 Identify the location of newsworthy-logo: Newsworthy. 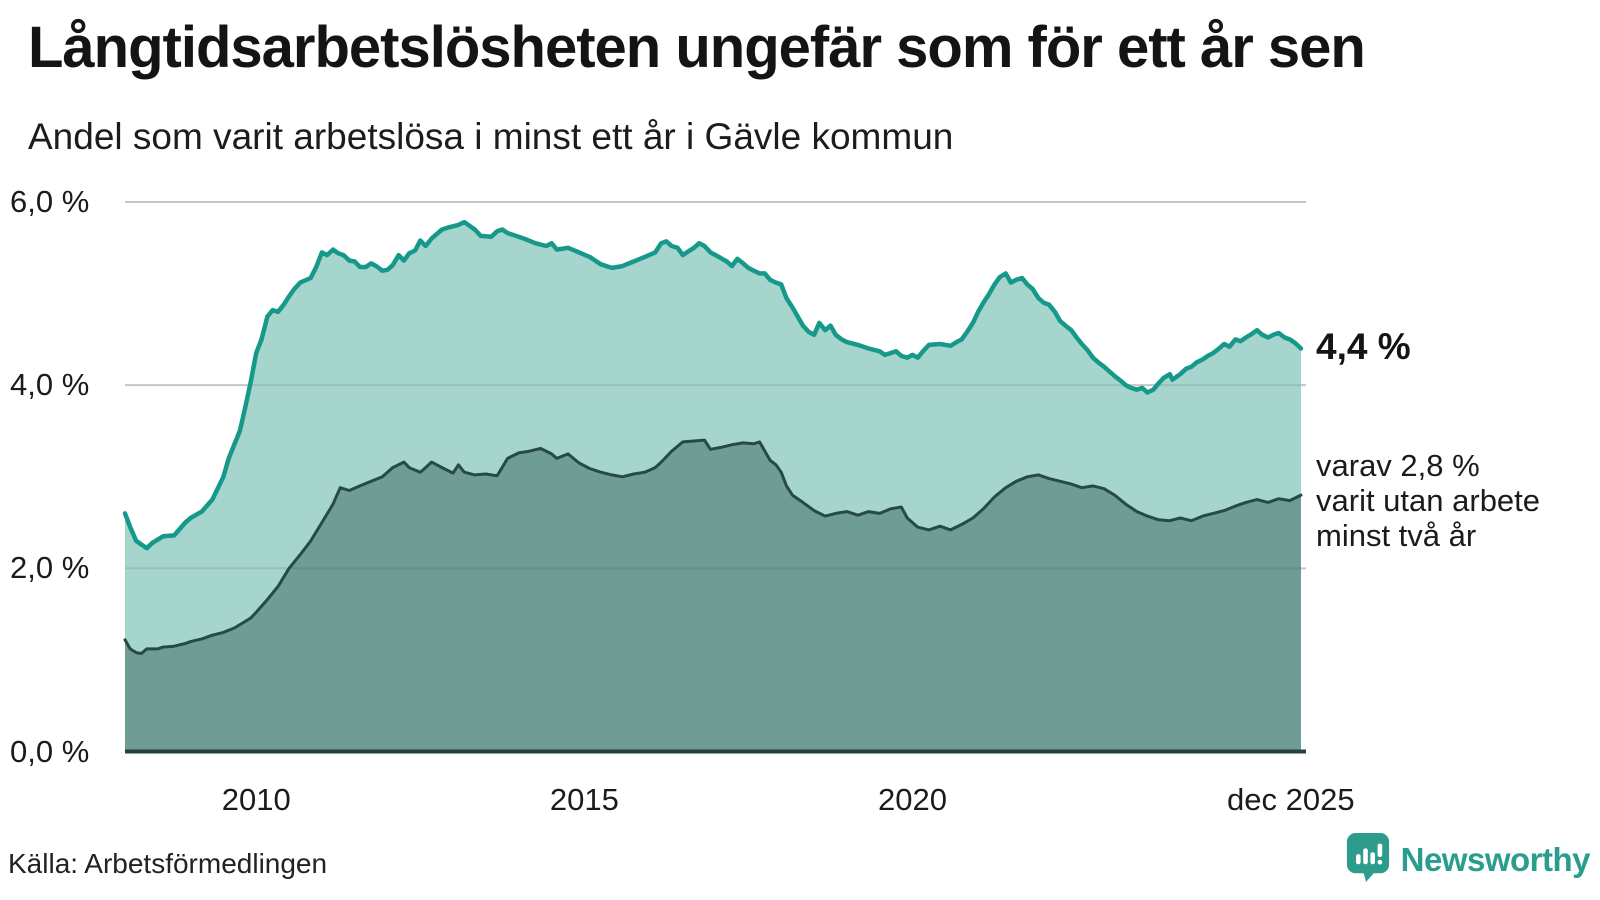
(1468, 859).